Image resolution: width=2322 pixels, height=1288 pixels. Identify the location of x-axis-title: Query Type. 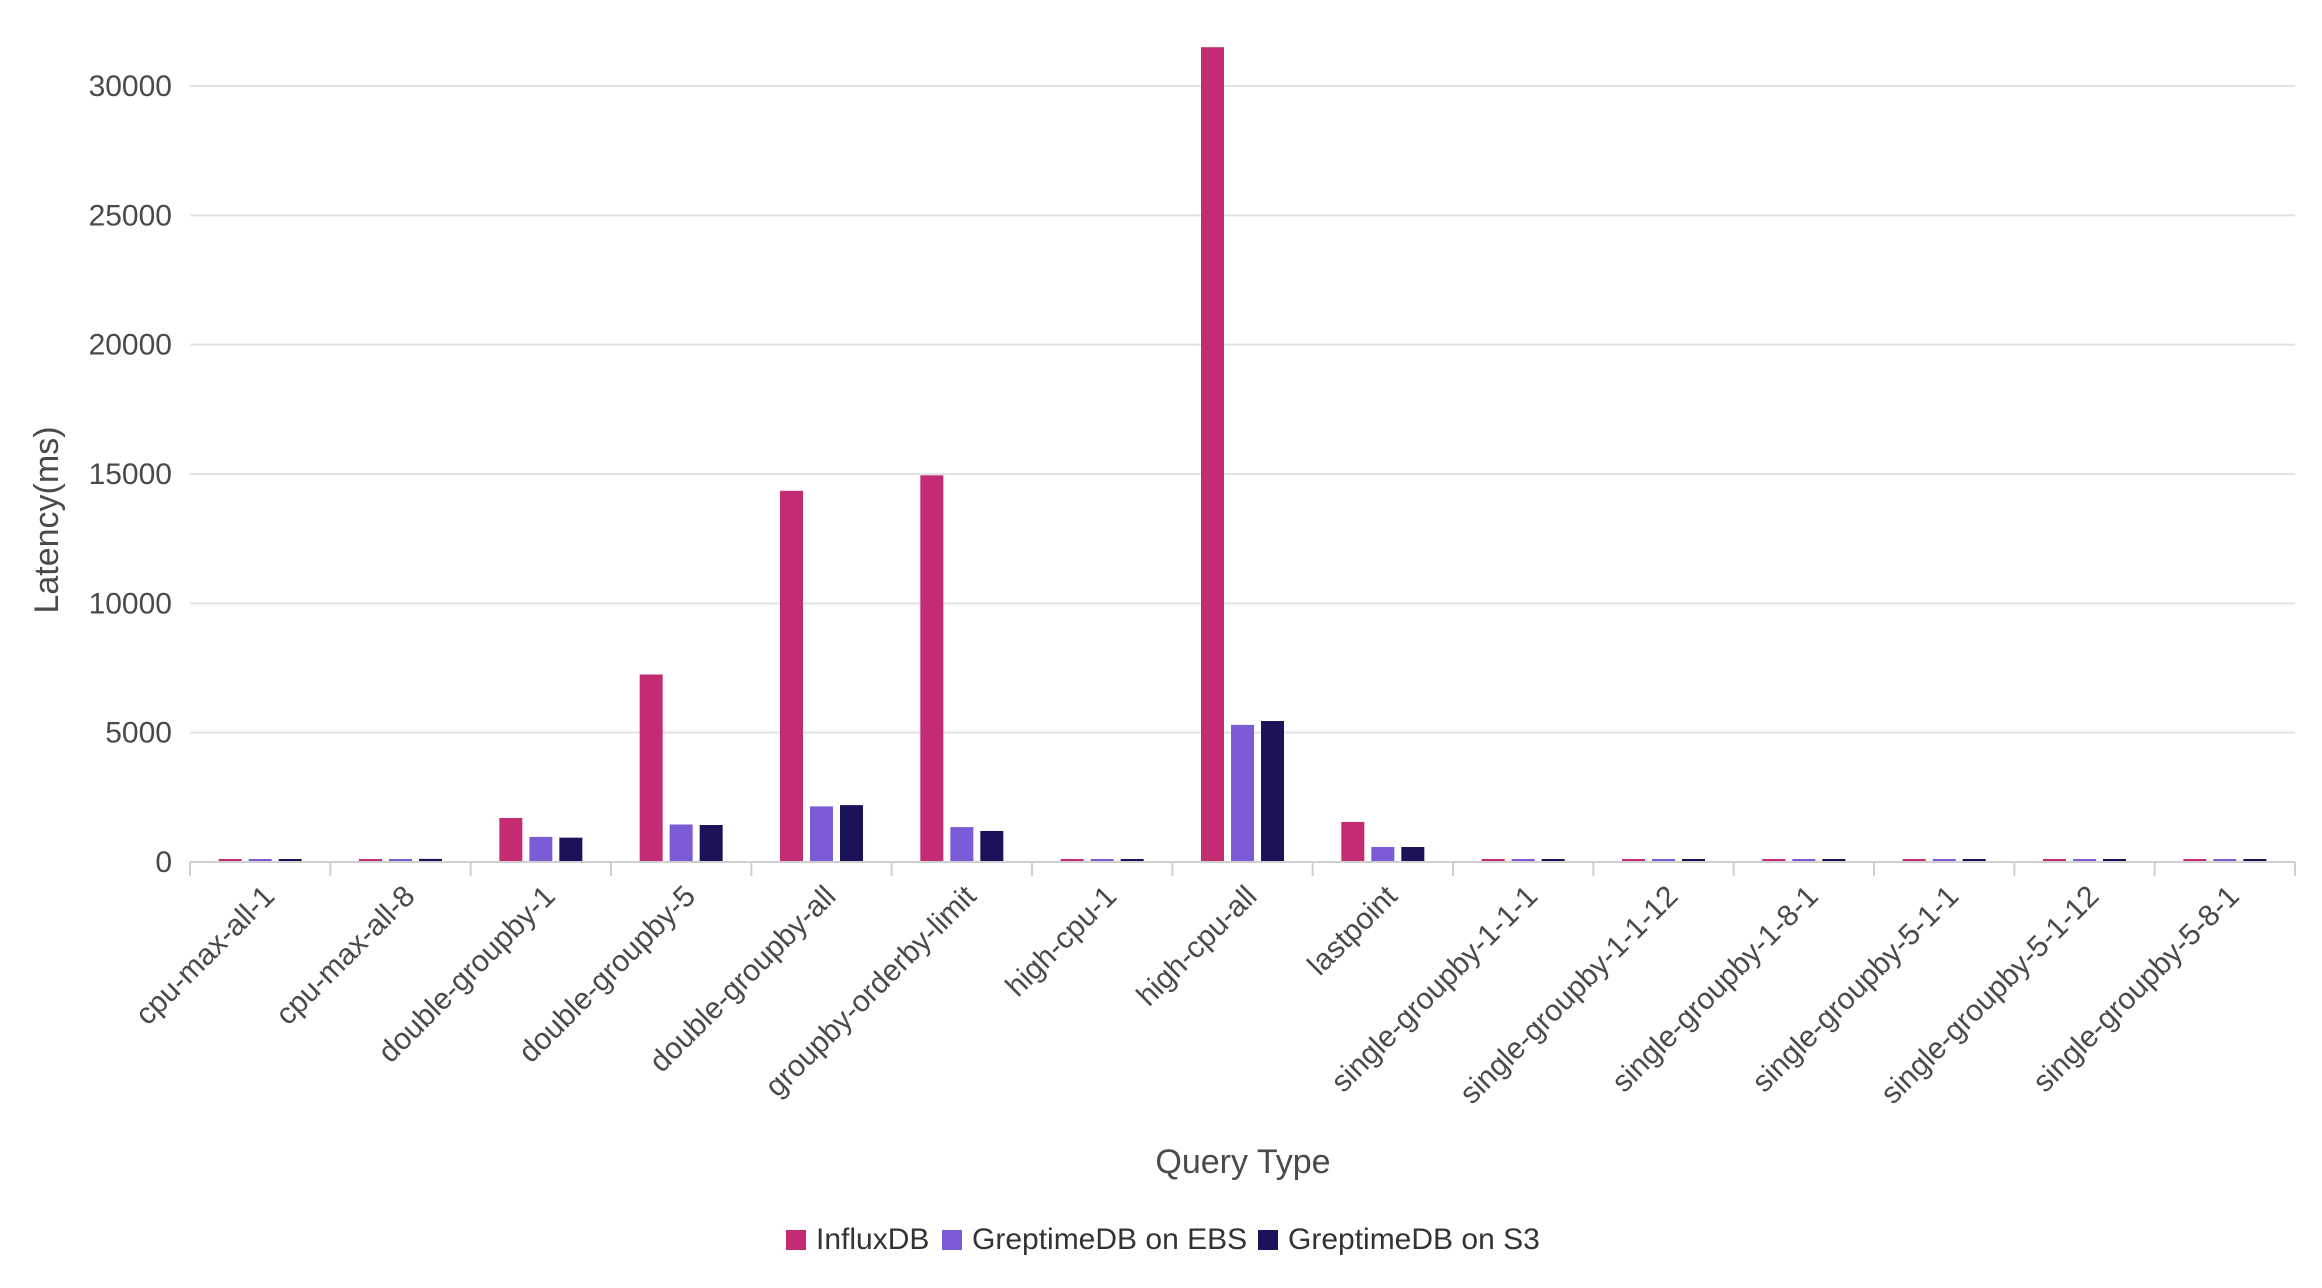
(1242, 1162).